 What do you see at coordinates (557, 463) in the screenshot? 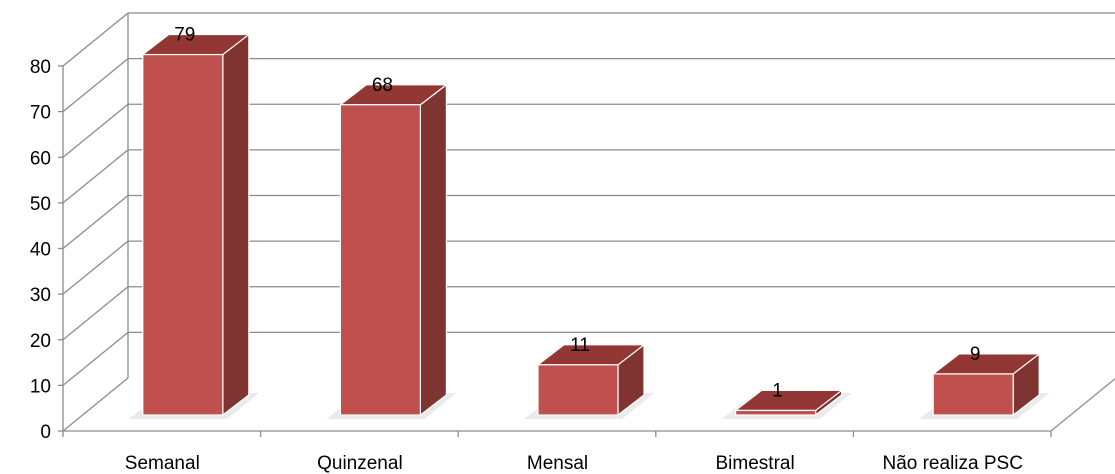
I see `x-category-label: Mensal` at bounding box center [557, 463].